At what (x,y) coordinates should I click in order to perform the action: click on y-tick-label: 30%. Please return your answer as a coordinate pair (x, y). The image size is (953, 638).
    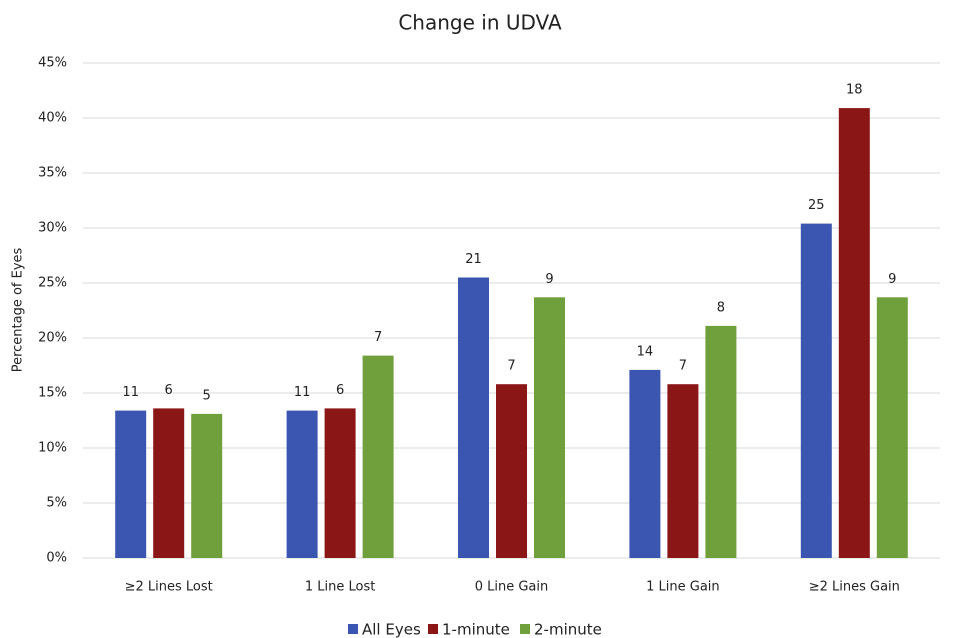
    Looking at the image, I should click on (52, 228).